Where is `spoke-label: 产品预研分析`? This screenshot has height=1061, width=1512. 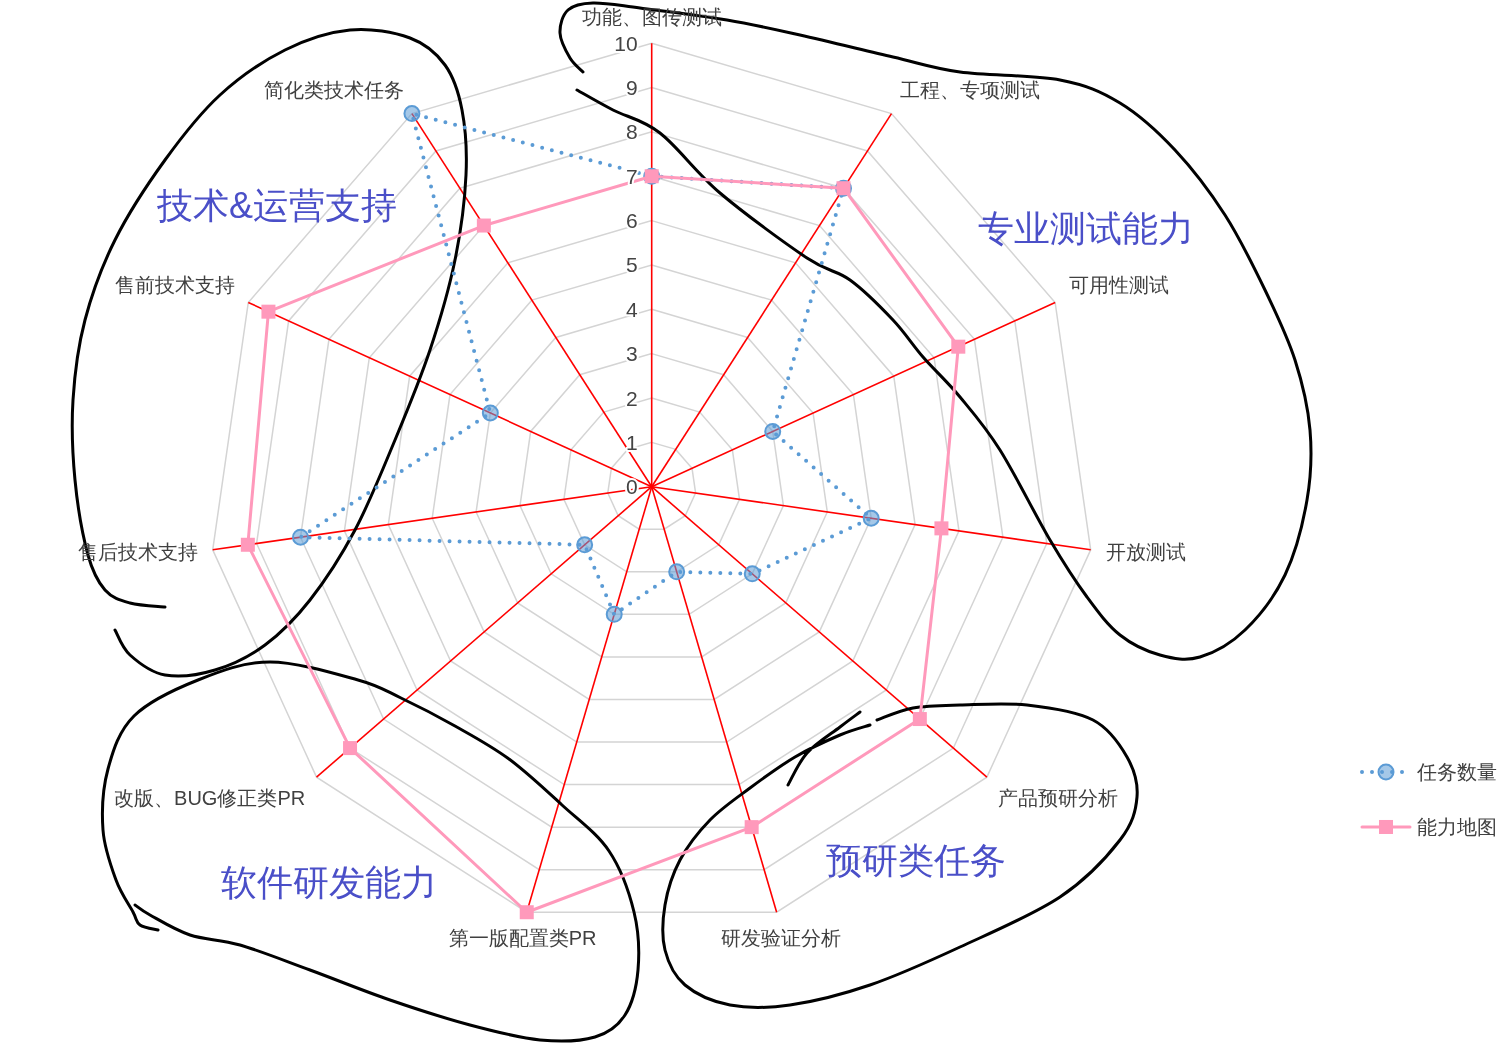 spoke-label: 产品预研分析 is located at coordinates (1058, 797).